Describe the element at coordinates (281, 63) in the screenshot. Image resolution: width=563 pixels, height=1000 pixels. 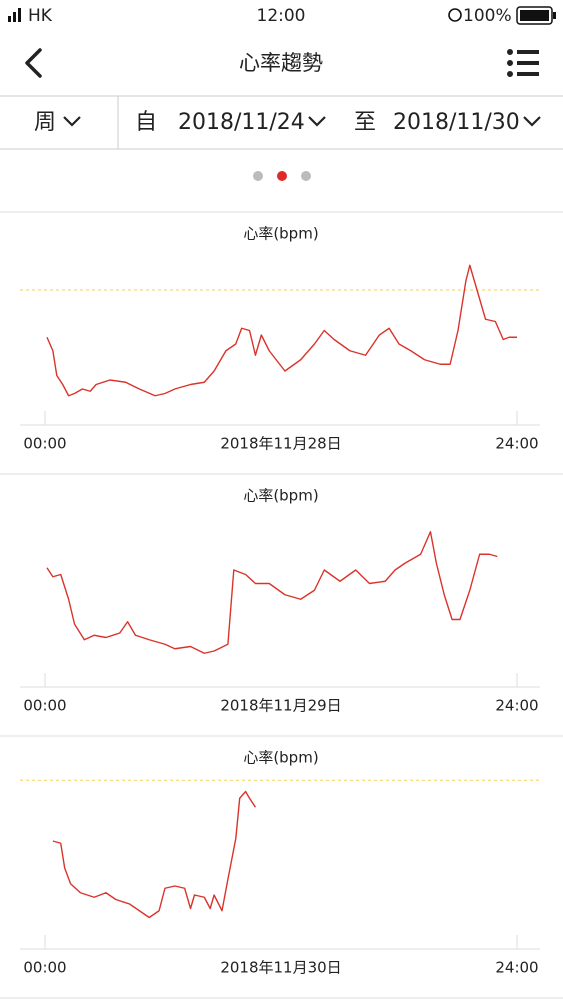
I see `page-title: 心率趨勢` at that location.